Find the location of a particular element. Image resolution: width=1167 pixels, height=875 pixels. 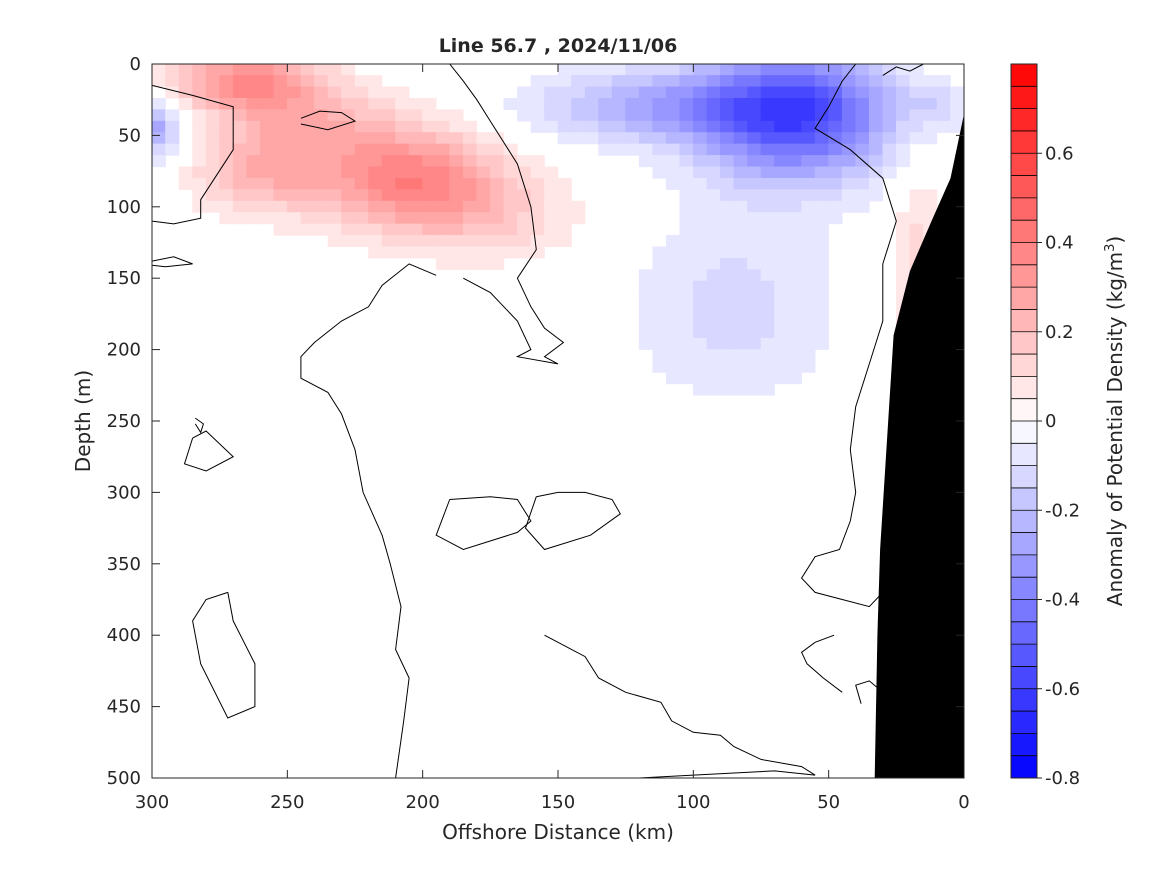

colorbar-label: Anomaly of Potential Density (kg/m3) is located at coordinates (1115, 421).